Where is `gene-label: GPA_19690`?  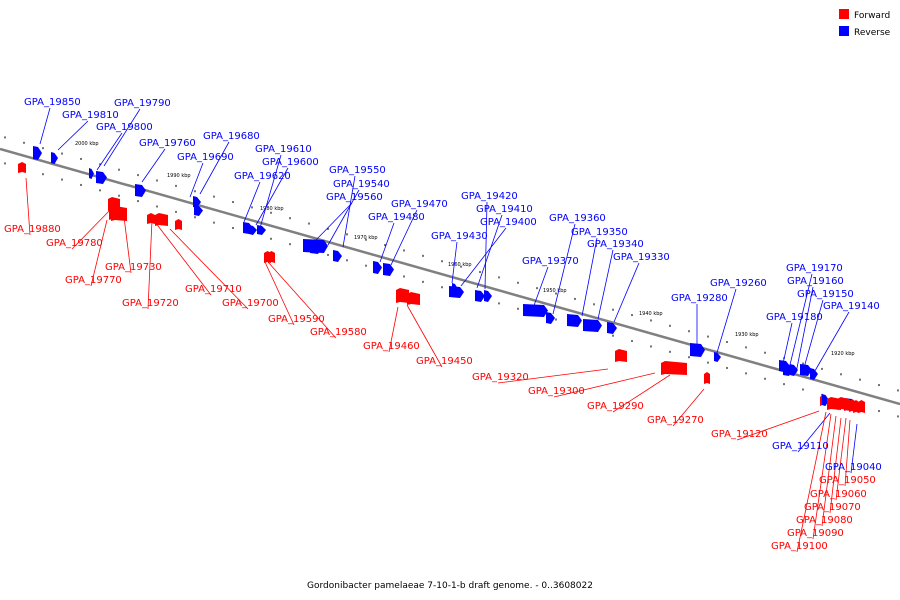 gene-label: GPA_19690 is located at coordinates (205, 157).